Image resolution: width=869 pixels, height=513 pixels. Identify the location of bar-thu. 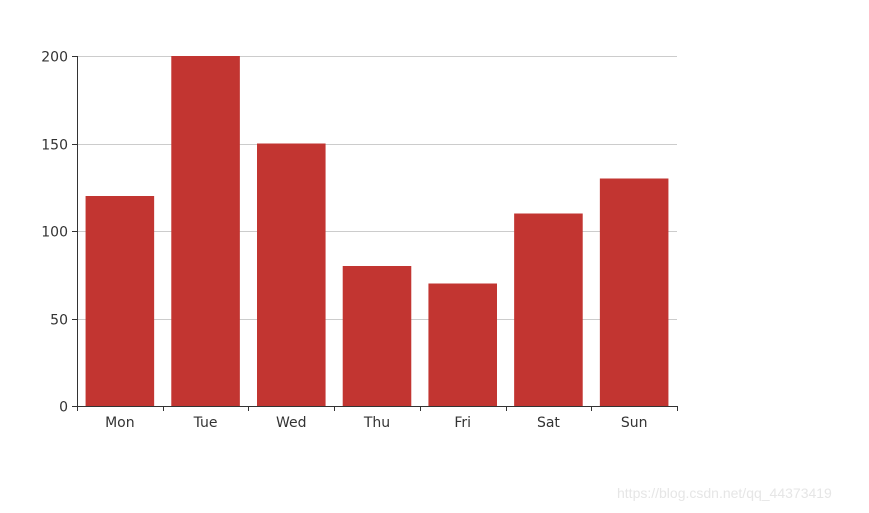
(377, 336).